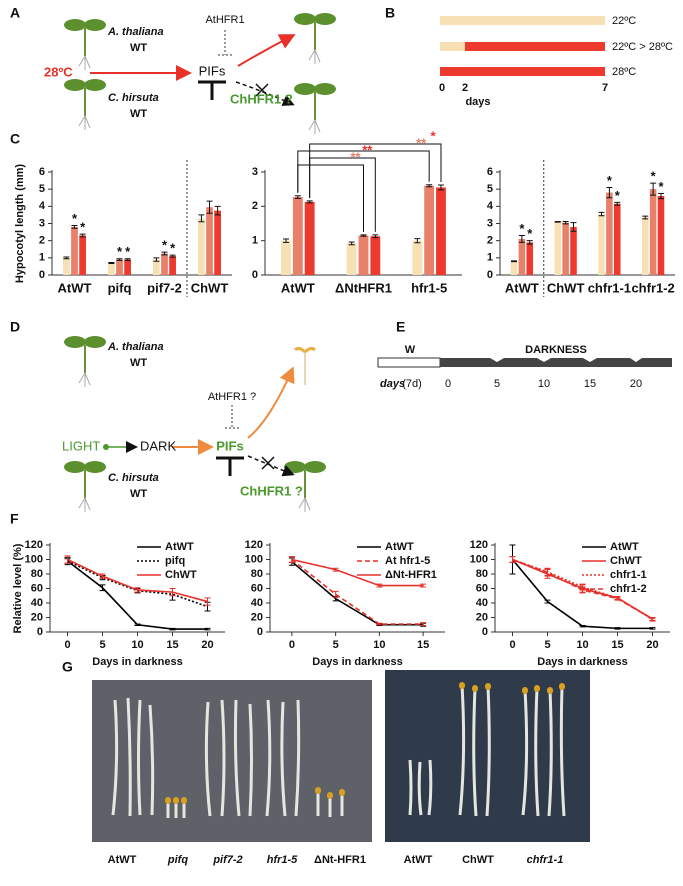  Describe the element at coordinates (120, 287) in the screenshot. I see `x-tick-label: pifq` at that location.